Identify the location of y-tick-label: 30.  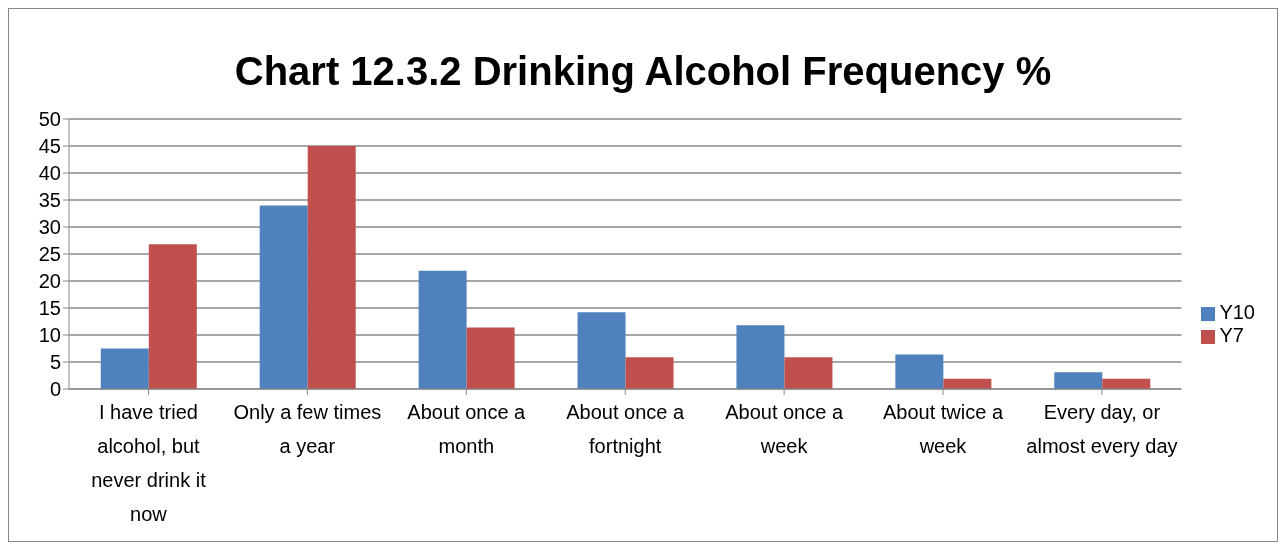
(49, 227).